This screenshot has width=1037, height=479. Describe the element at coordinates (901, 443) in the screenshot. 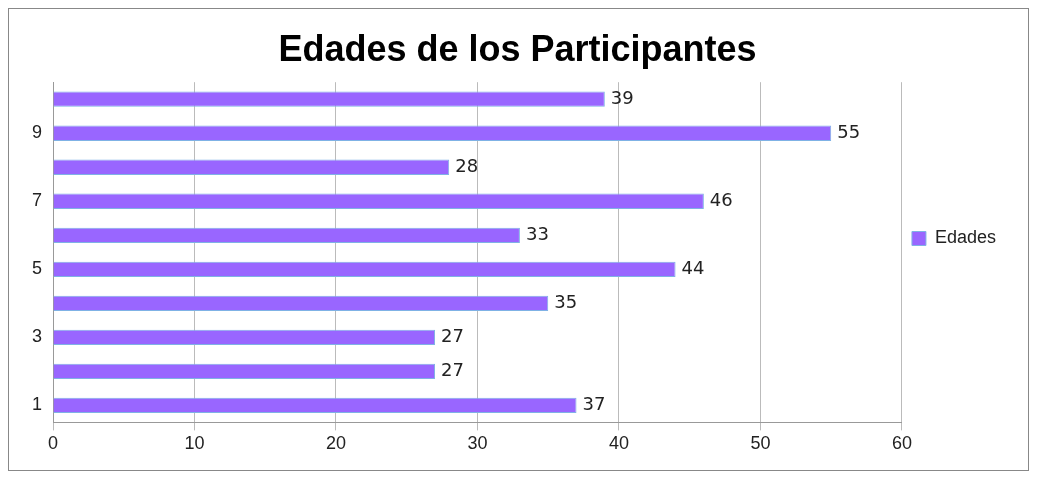

I see `x-tick-label: 60` at that location.